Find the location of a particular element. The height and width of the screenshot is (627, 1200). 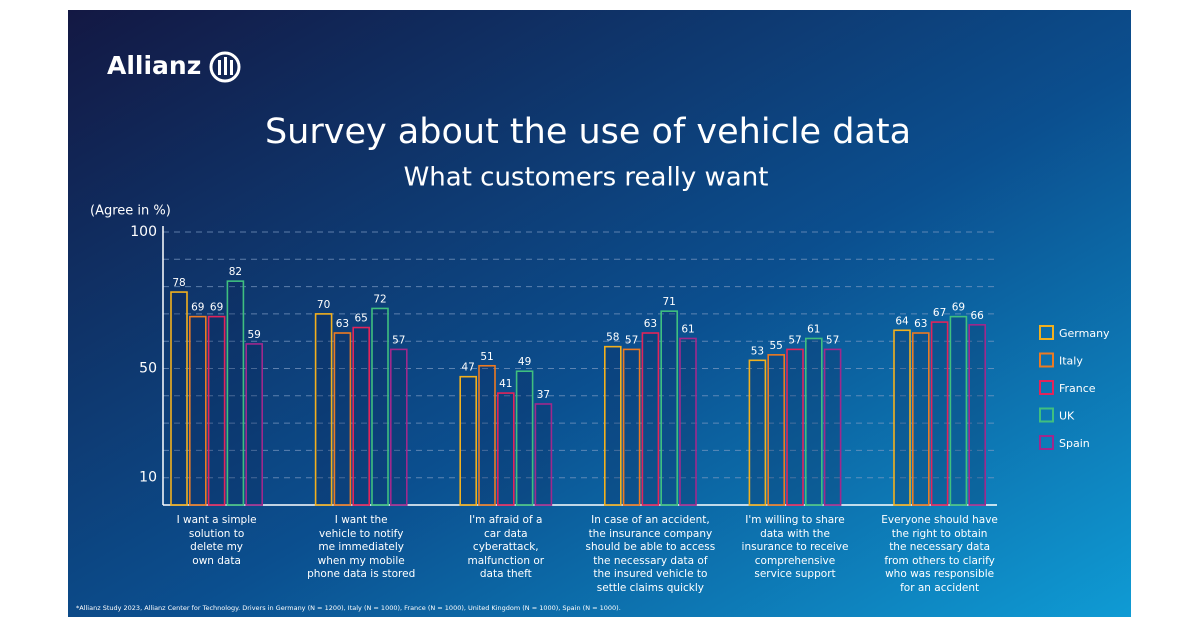

value-label: 64 is located at coordinates (902, 321).